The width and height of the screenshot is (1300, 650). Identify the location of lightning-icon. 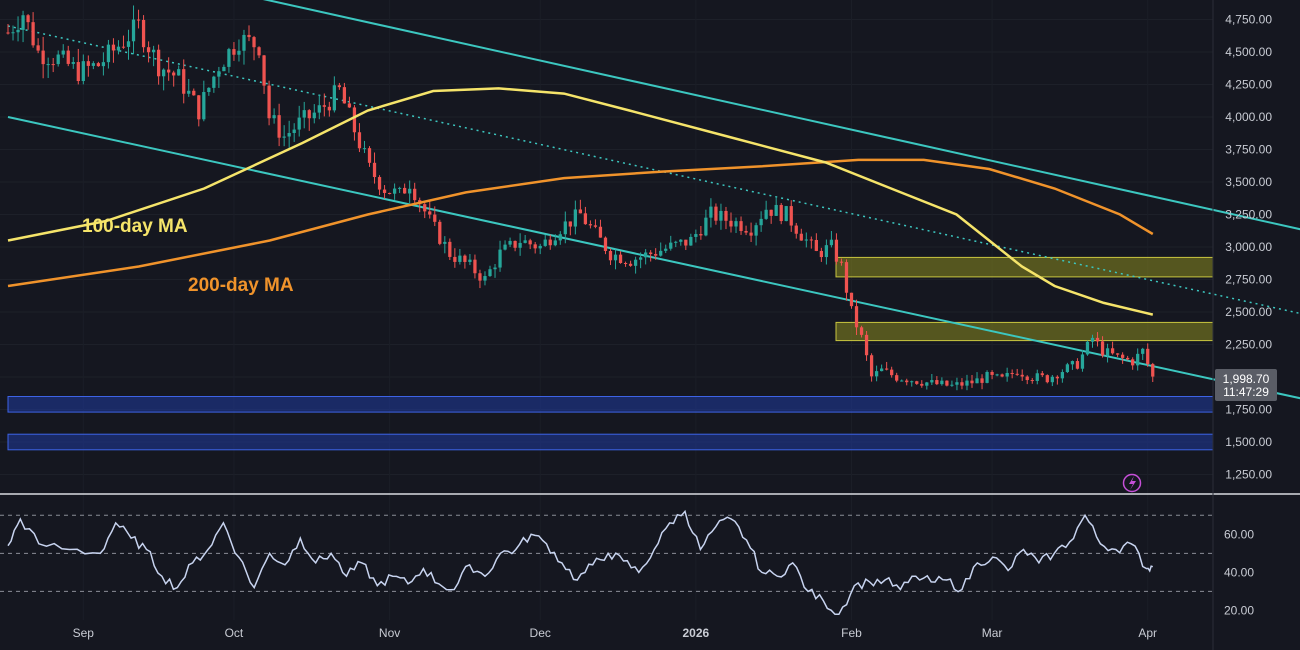
(1132, 483).